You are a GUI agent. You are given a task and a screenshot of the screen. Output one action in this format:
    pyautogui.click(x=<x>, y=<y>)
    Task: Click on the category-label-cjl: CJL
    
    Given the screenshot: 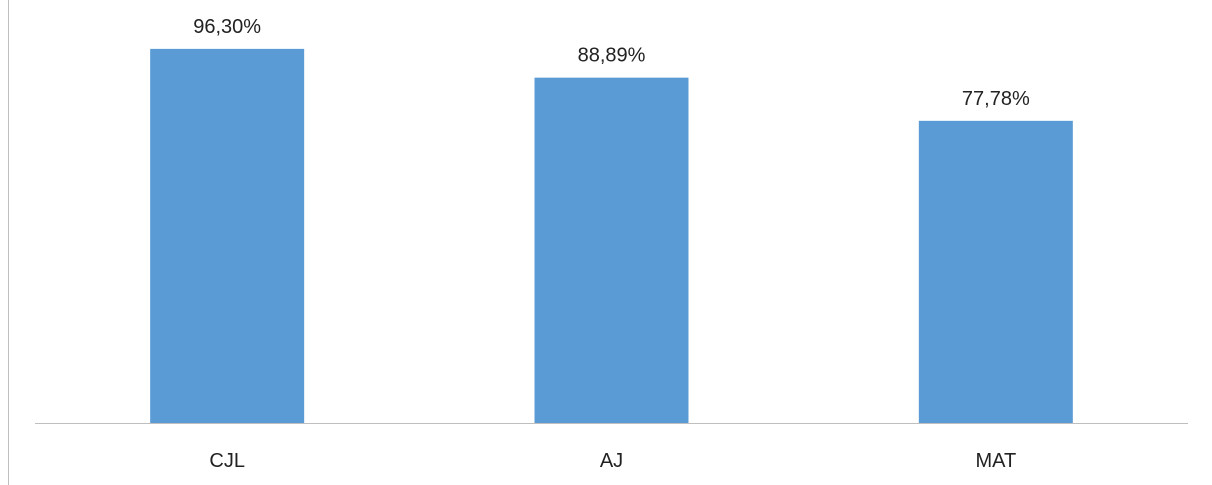 What is the action you would take?
    pyautogui.click(x=227, y=461)
    